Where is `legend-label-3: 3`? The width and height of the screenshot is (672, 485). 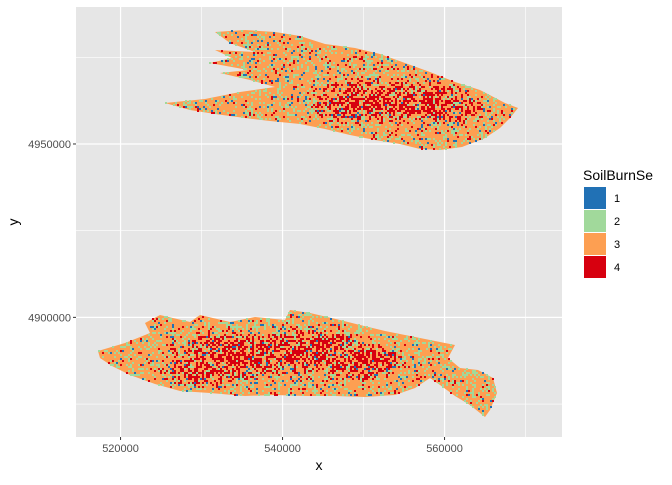 legend-label-3: 3 is located at coordinates (617, 245).